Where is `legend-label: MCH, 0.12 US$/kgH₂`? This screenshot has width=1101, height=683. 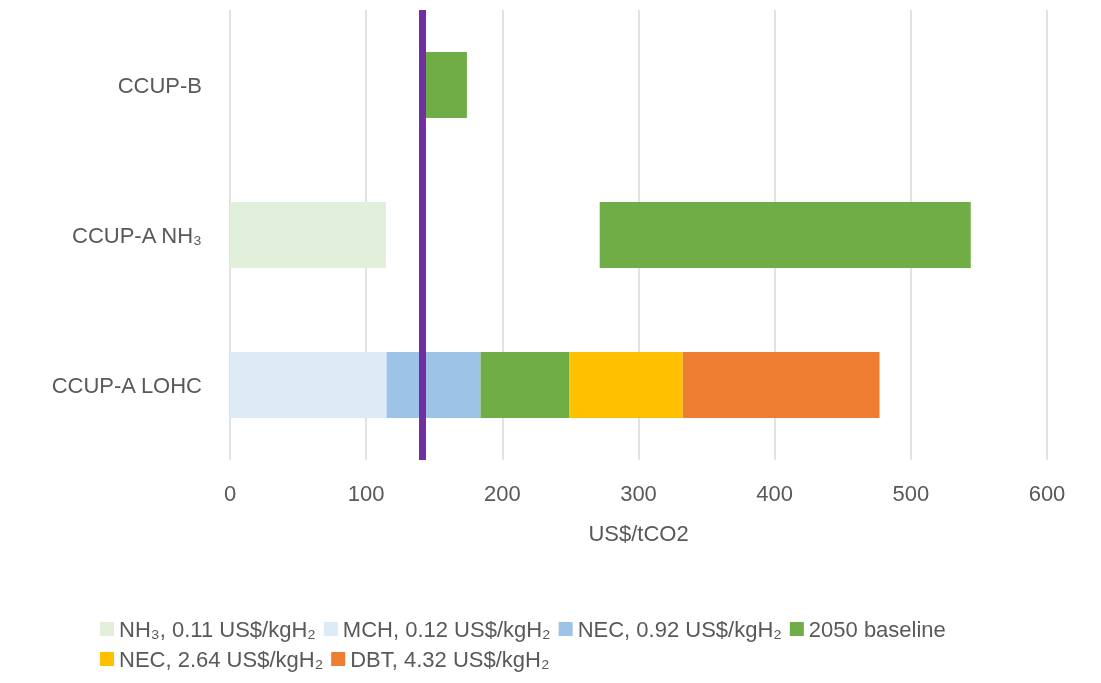 legend-label: MCH, 0.12 US$/kgH₂ is located at coordinates (446, 629).